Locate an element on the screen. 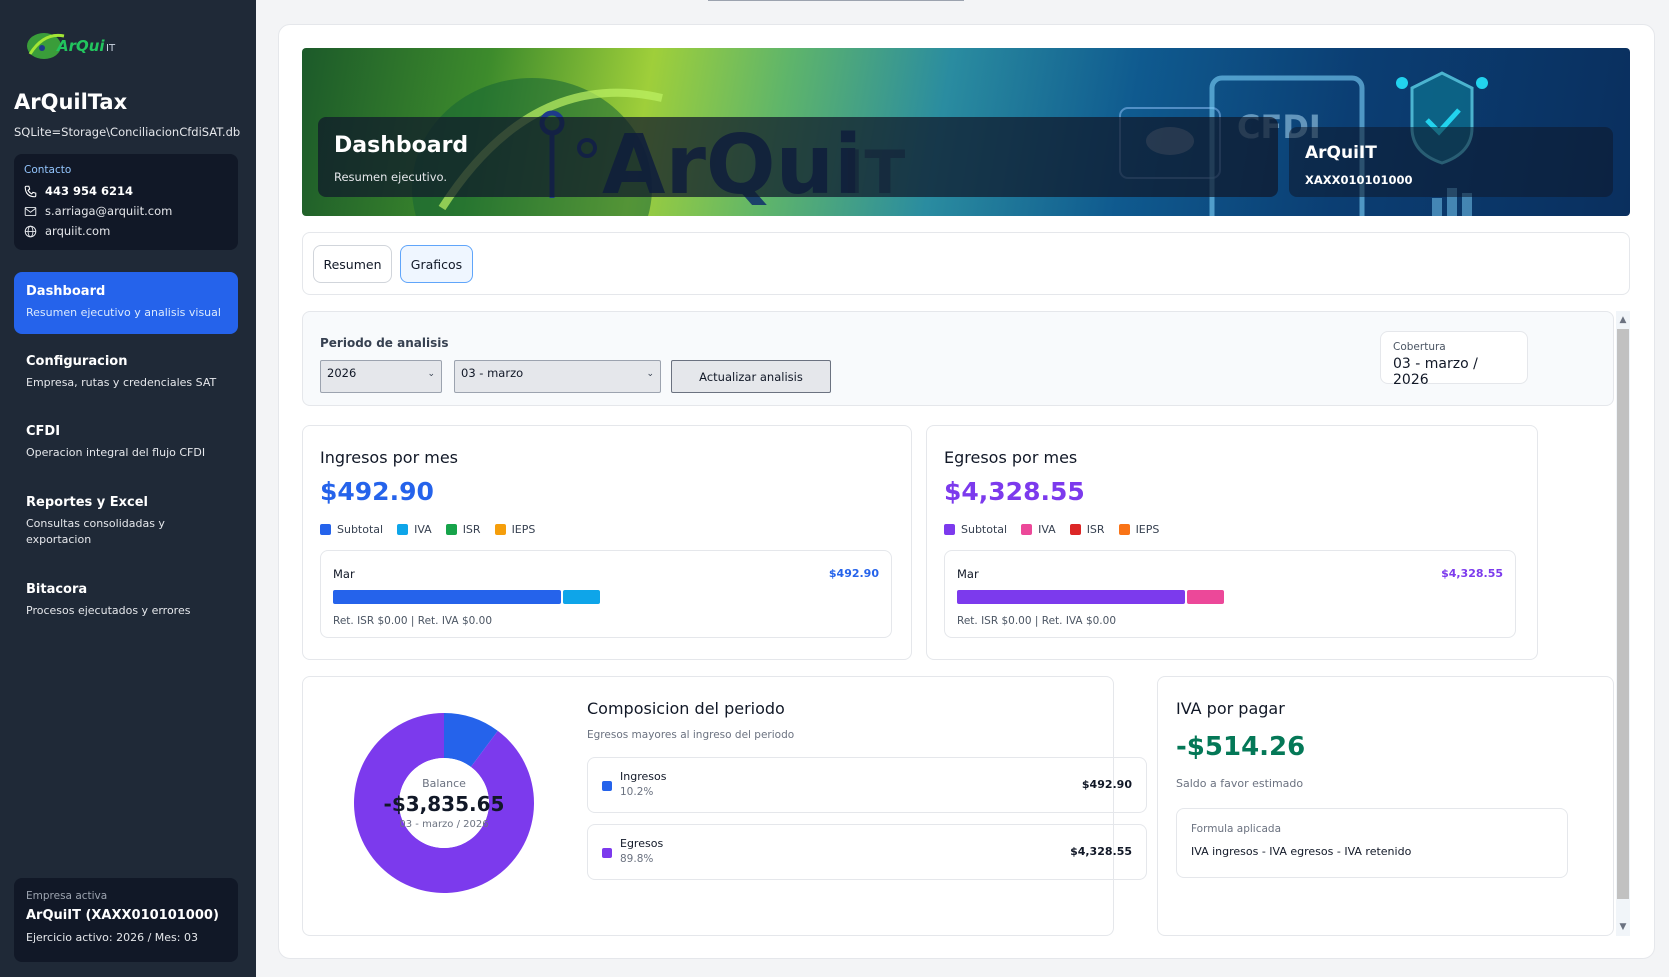 The height and width of the screenshot is (977, 1669). hero-company-box: ArQuiIT XAXX010101000 is located at coordinates (1451, 162).